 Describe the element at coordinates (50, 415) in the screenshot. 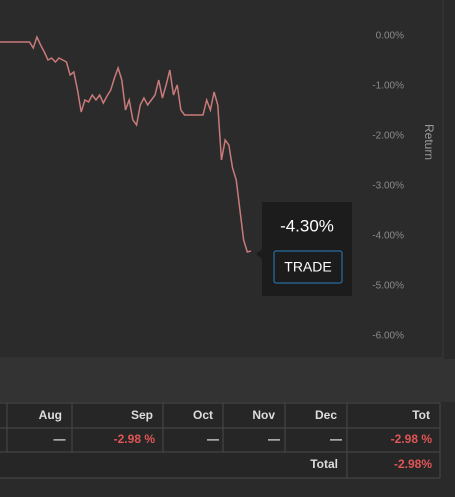

I see `column-header: Aug` at that location.